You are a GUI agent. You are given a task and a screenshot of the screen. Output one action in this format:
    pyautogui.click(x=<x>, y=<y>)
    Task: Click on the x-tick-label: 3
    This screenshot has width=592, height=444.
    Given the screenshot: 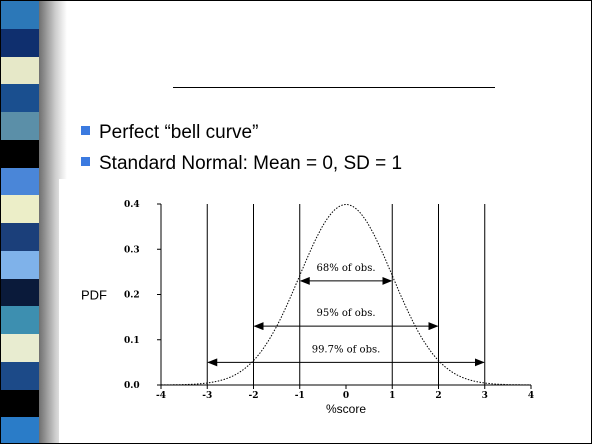 What is the action you would take?
    pyautogui.click(x=485, y=396)
    